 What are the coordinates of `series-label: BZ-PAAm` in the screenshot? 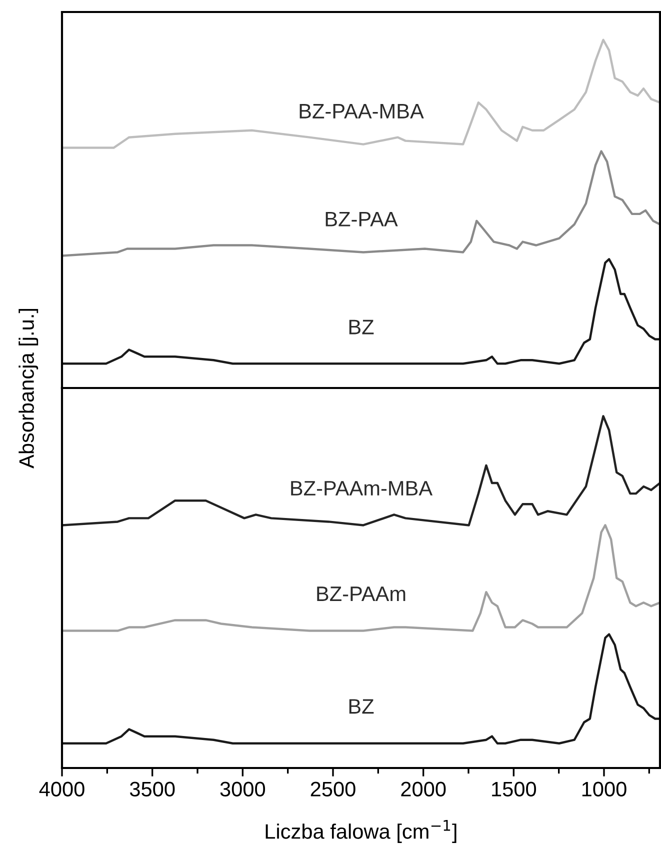 It's located at (361, 593).